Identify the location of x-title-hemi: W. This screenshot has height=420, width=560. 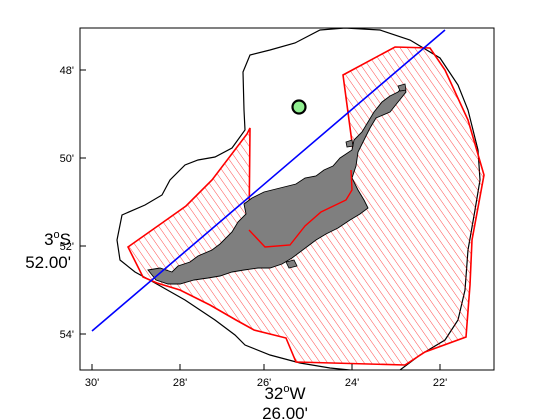
(298, 393).